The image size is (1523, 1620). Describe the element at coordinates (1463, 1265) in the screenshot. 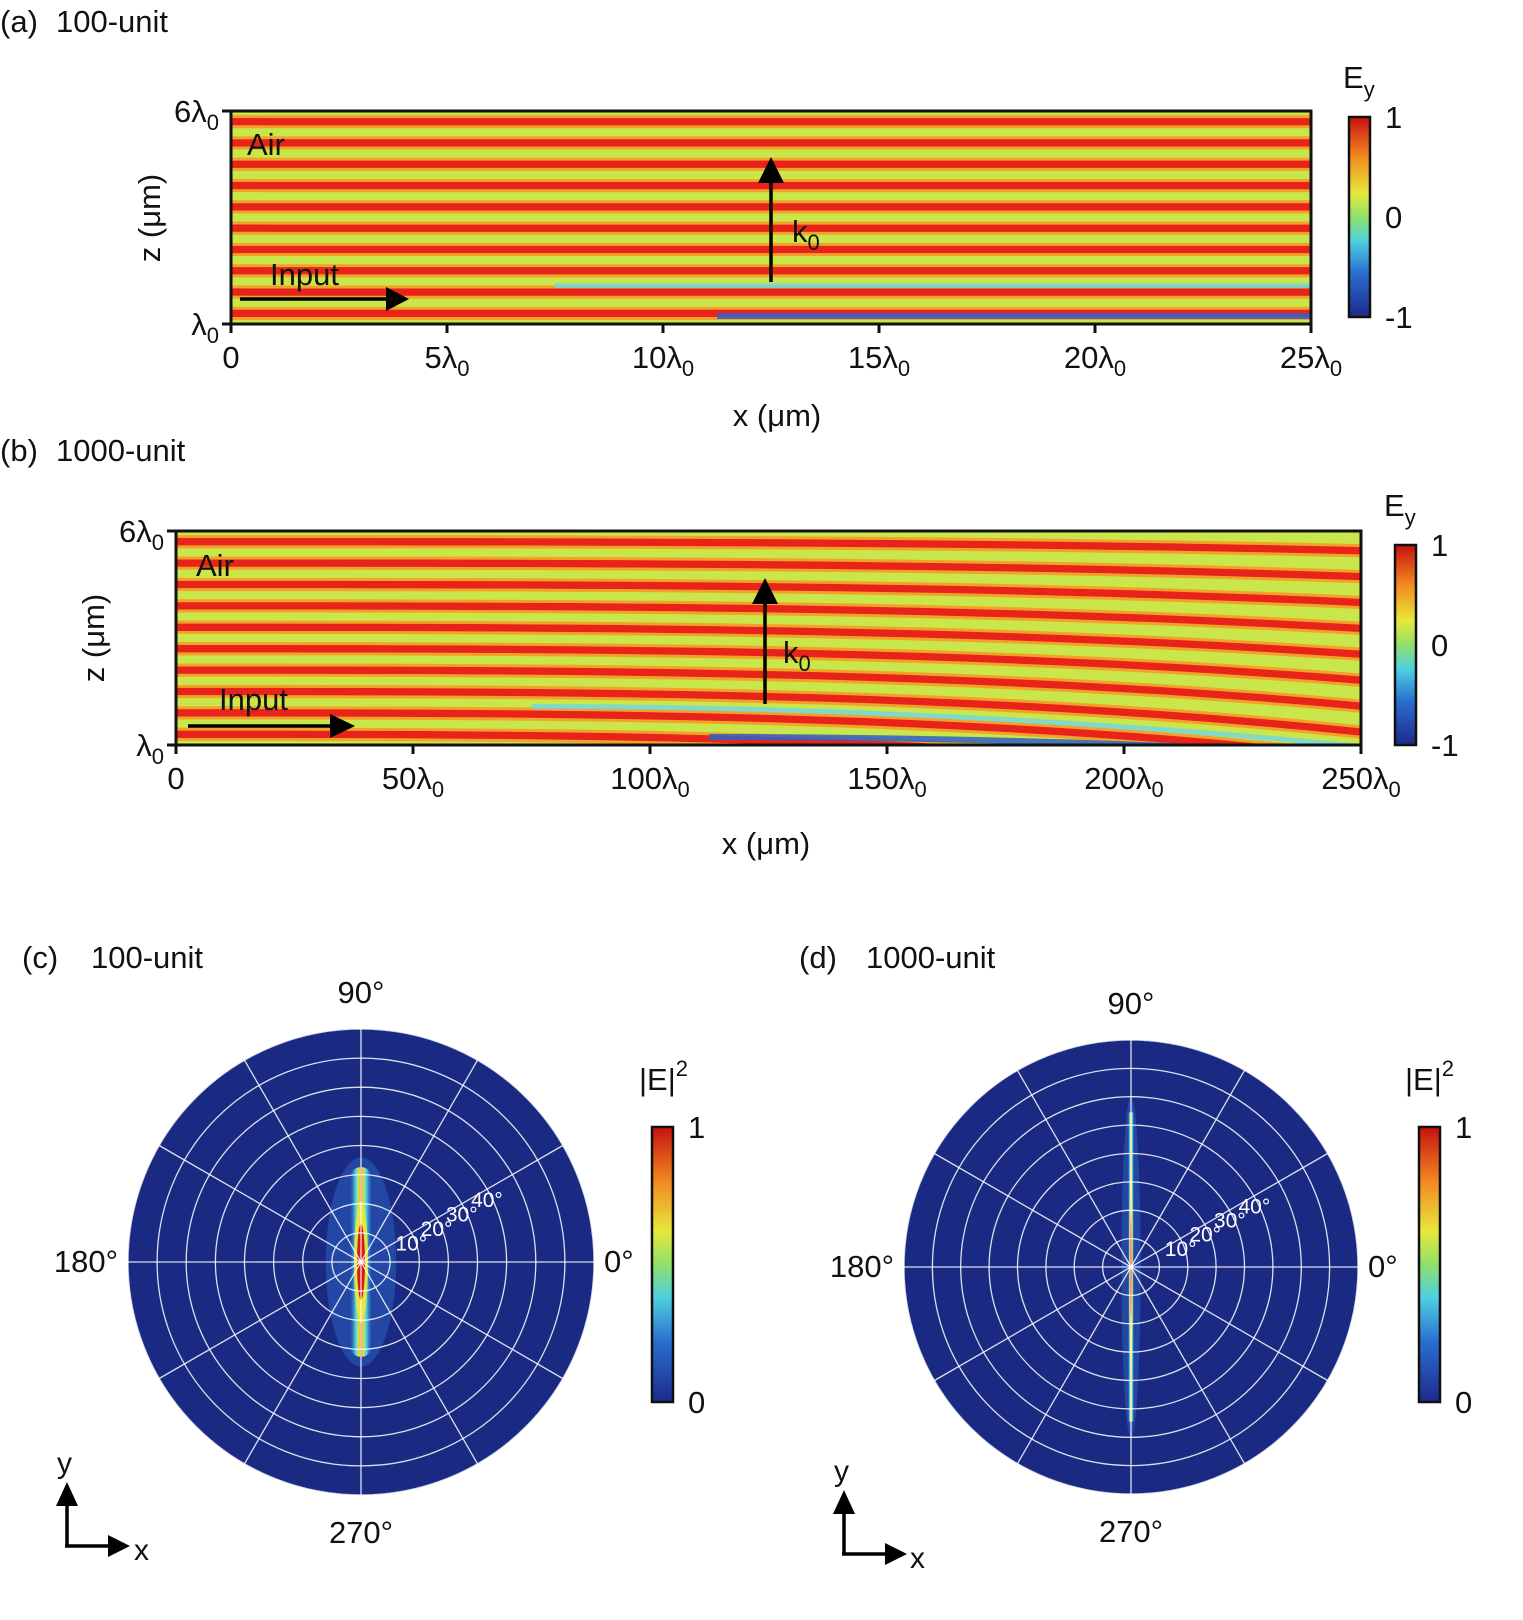

I see `colorbar-ticks-d: 10` at that location.